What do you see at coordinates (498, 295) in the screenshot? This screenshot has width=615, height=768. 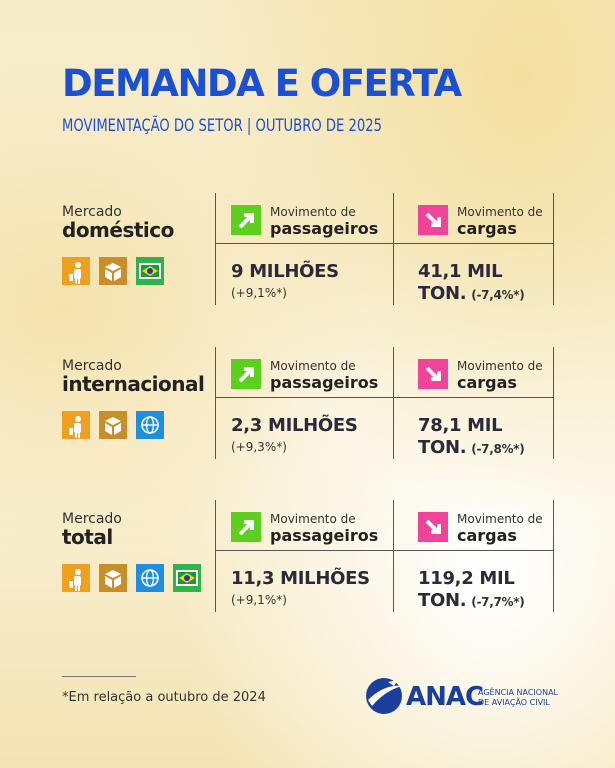 I see `metric-change: (-7,4%*)` at bounding box center [498, 295].